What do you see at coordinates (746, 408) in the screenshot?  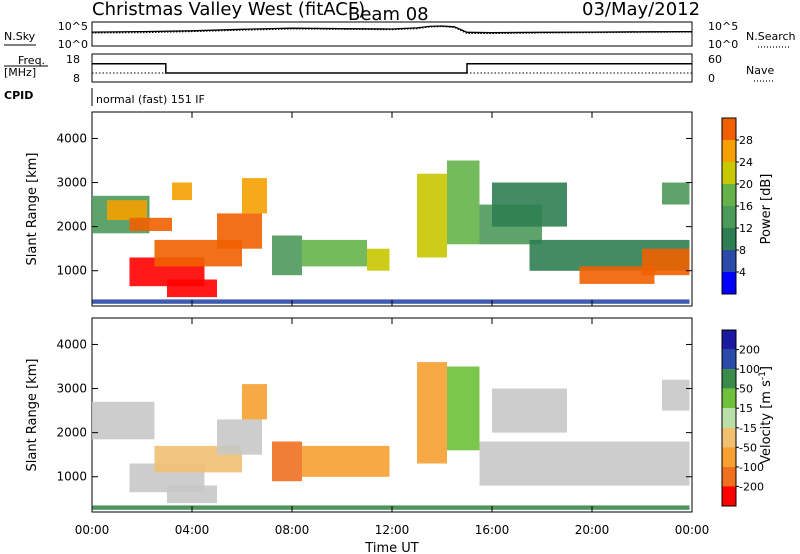 I see `colorbar-tick-label: 15` at bounding box center [746, 408].